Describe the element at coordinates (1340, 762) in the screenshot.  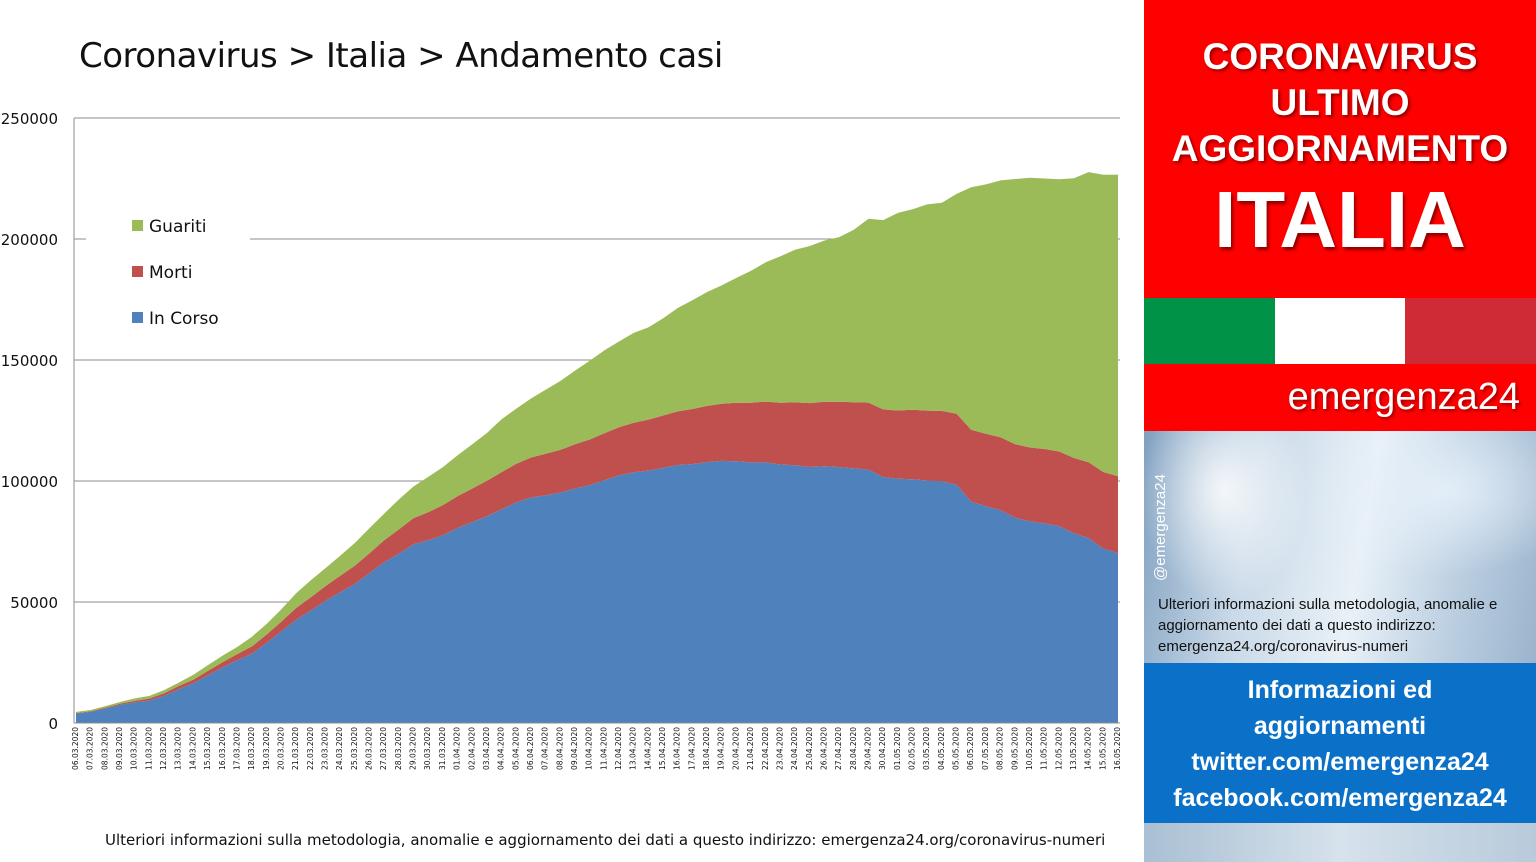
I see `twitter-link: twitter.com/emergenza24` at that location.